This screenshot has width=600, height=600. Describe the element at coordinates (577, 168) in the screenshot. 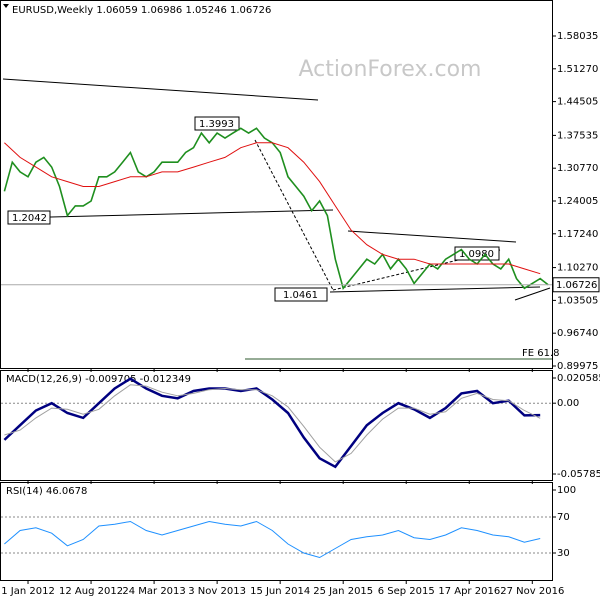

I see `y-tick-label: 1.30770` at that location.